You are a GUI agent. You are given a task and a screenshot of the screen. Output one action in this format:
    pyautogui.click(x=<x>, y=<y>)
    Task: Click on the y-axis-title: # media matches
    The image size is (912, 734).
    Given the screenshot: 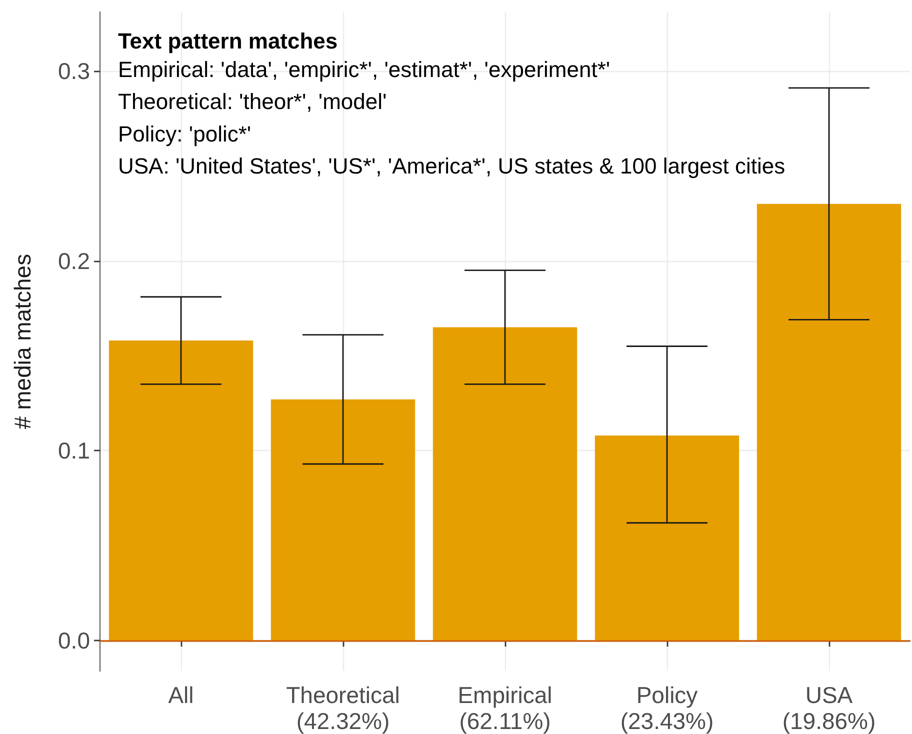 What is the action you would take?
    pyautogui.click(x=23, y=342)
    